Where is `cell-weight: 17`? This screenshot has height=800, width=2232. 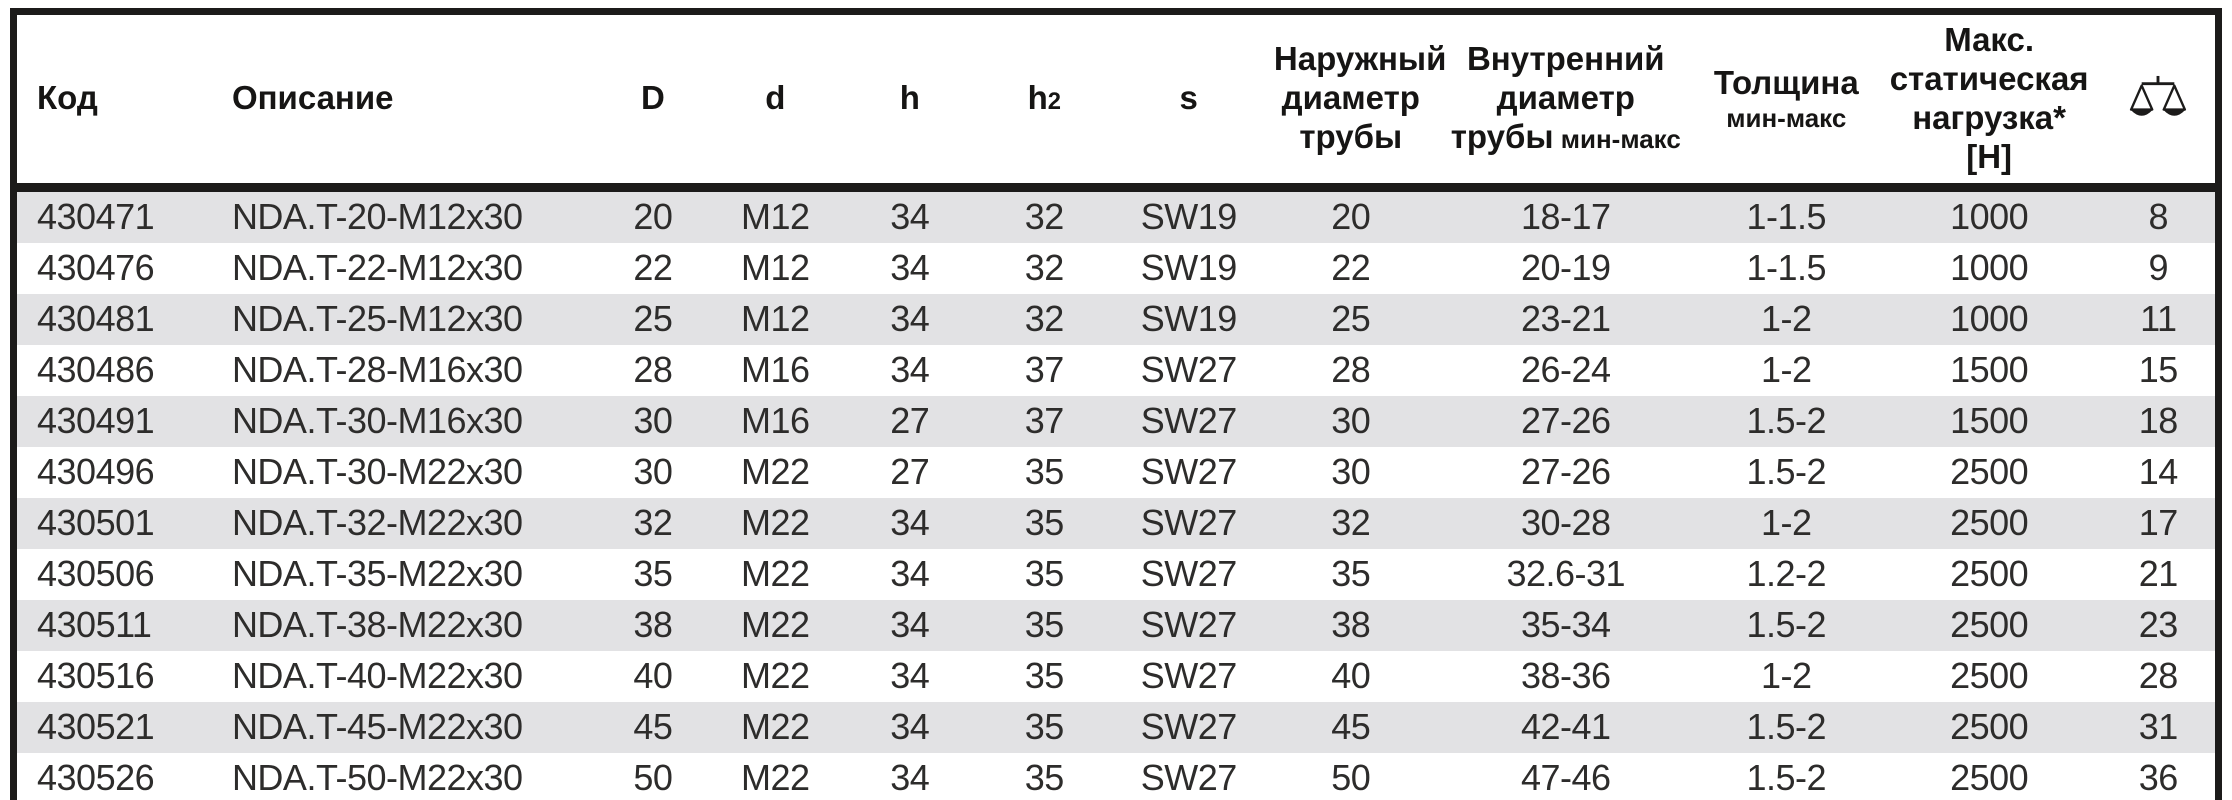 cell-weight: 17 is located at coordinates (2158, 523).